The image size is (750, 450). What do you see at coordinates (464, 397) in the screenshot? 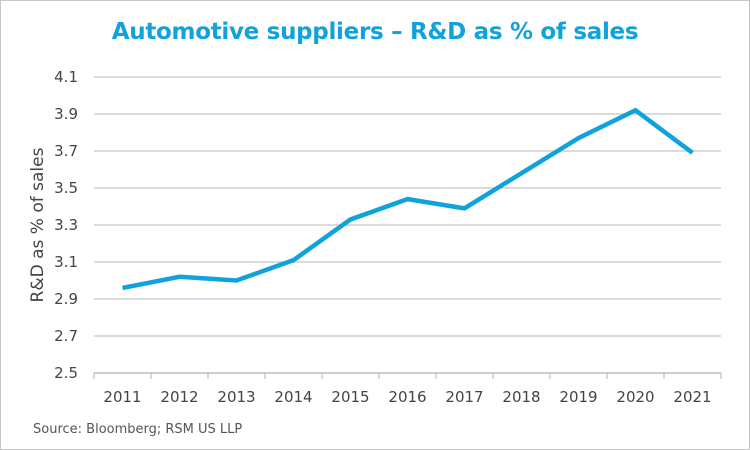
I see `x-tick-label: 2017` at bounding box center [464, 397].